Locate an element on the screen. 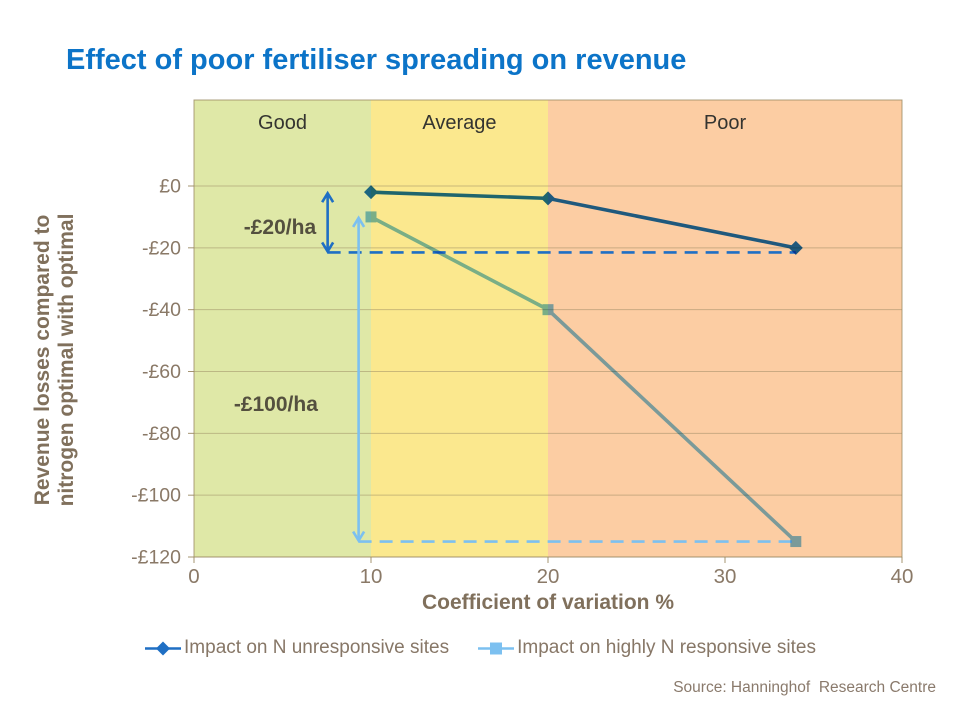  annotation-label: -£20/ha is located at coordinates (280, 227).